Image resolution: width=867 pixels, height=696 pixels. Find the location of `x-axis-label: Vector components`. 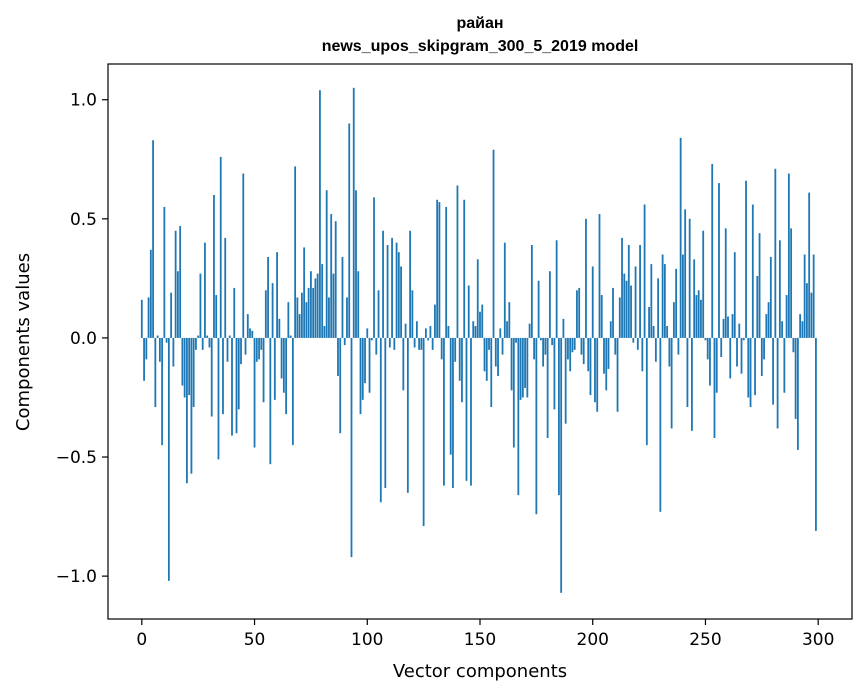

x-axis-label: Vector components is located at coordinates (480, 671).